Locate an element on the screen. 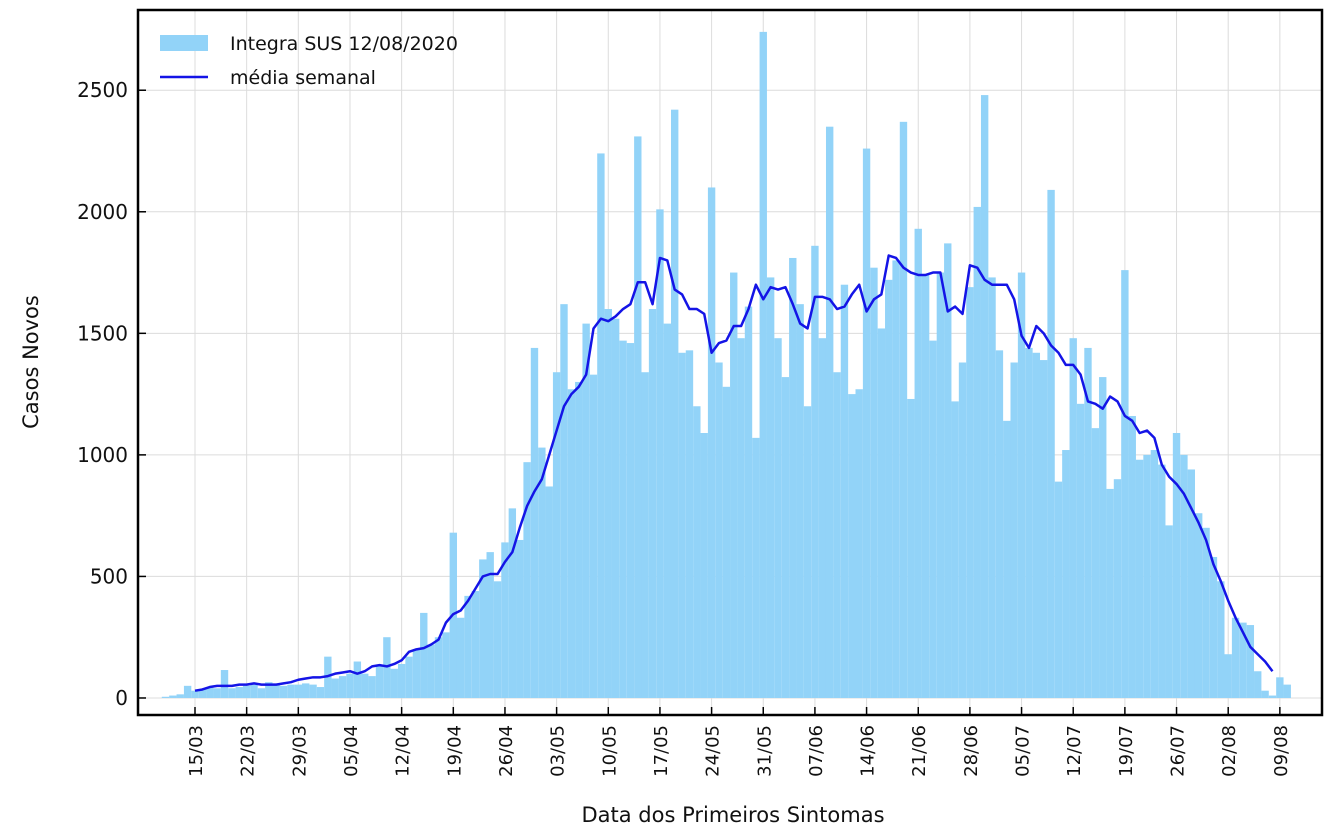  y-tick-label: 1000 is located at coordinates (102, 455).